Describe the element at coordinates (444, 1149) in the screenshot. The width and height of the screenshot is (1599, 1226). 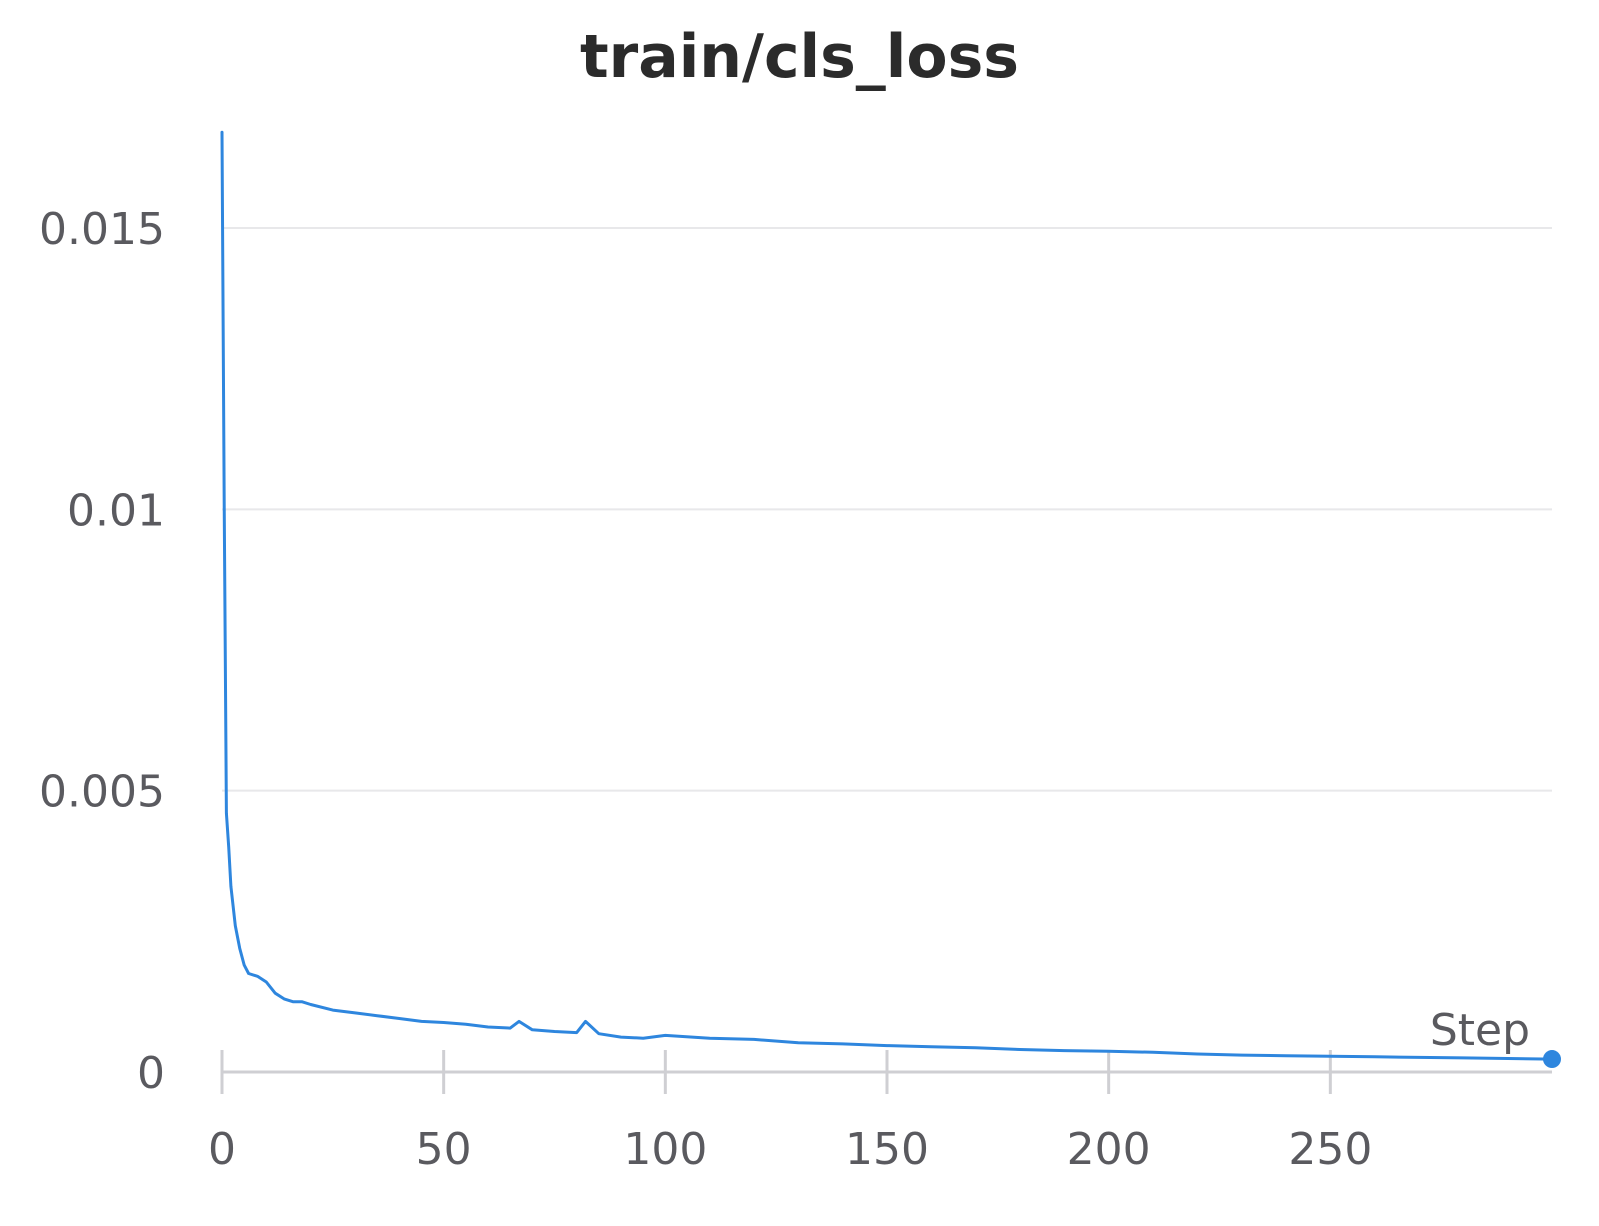
I see `x-tick-label: 50` at that location.